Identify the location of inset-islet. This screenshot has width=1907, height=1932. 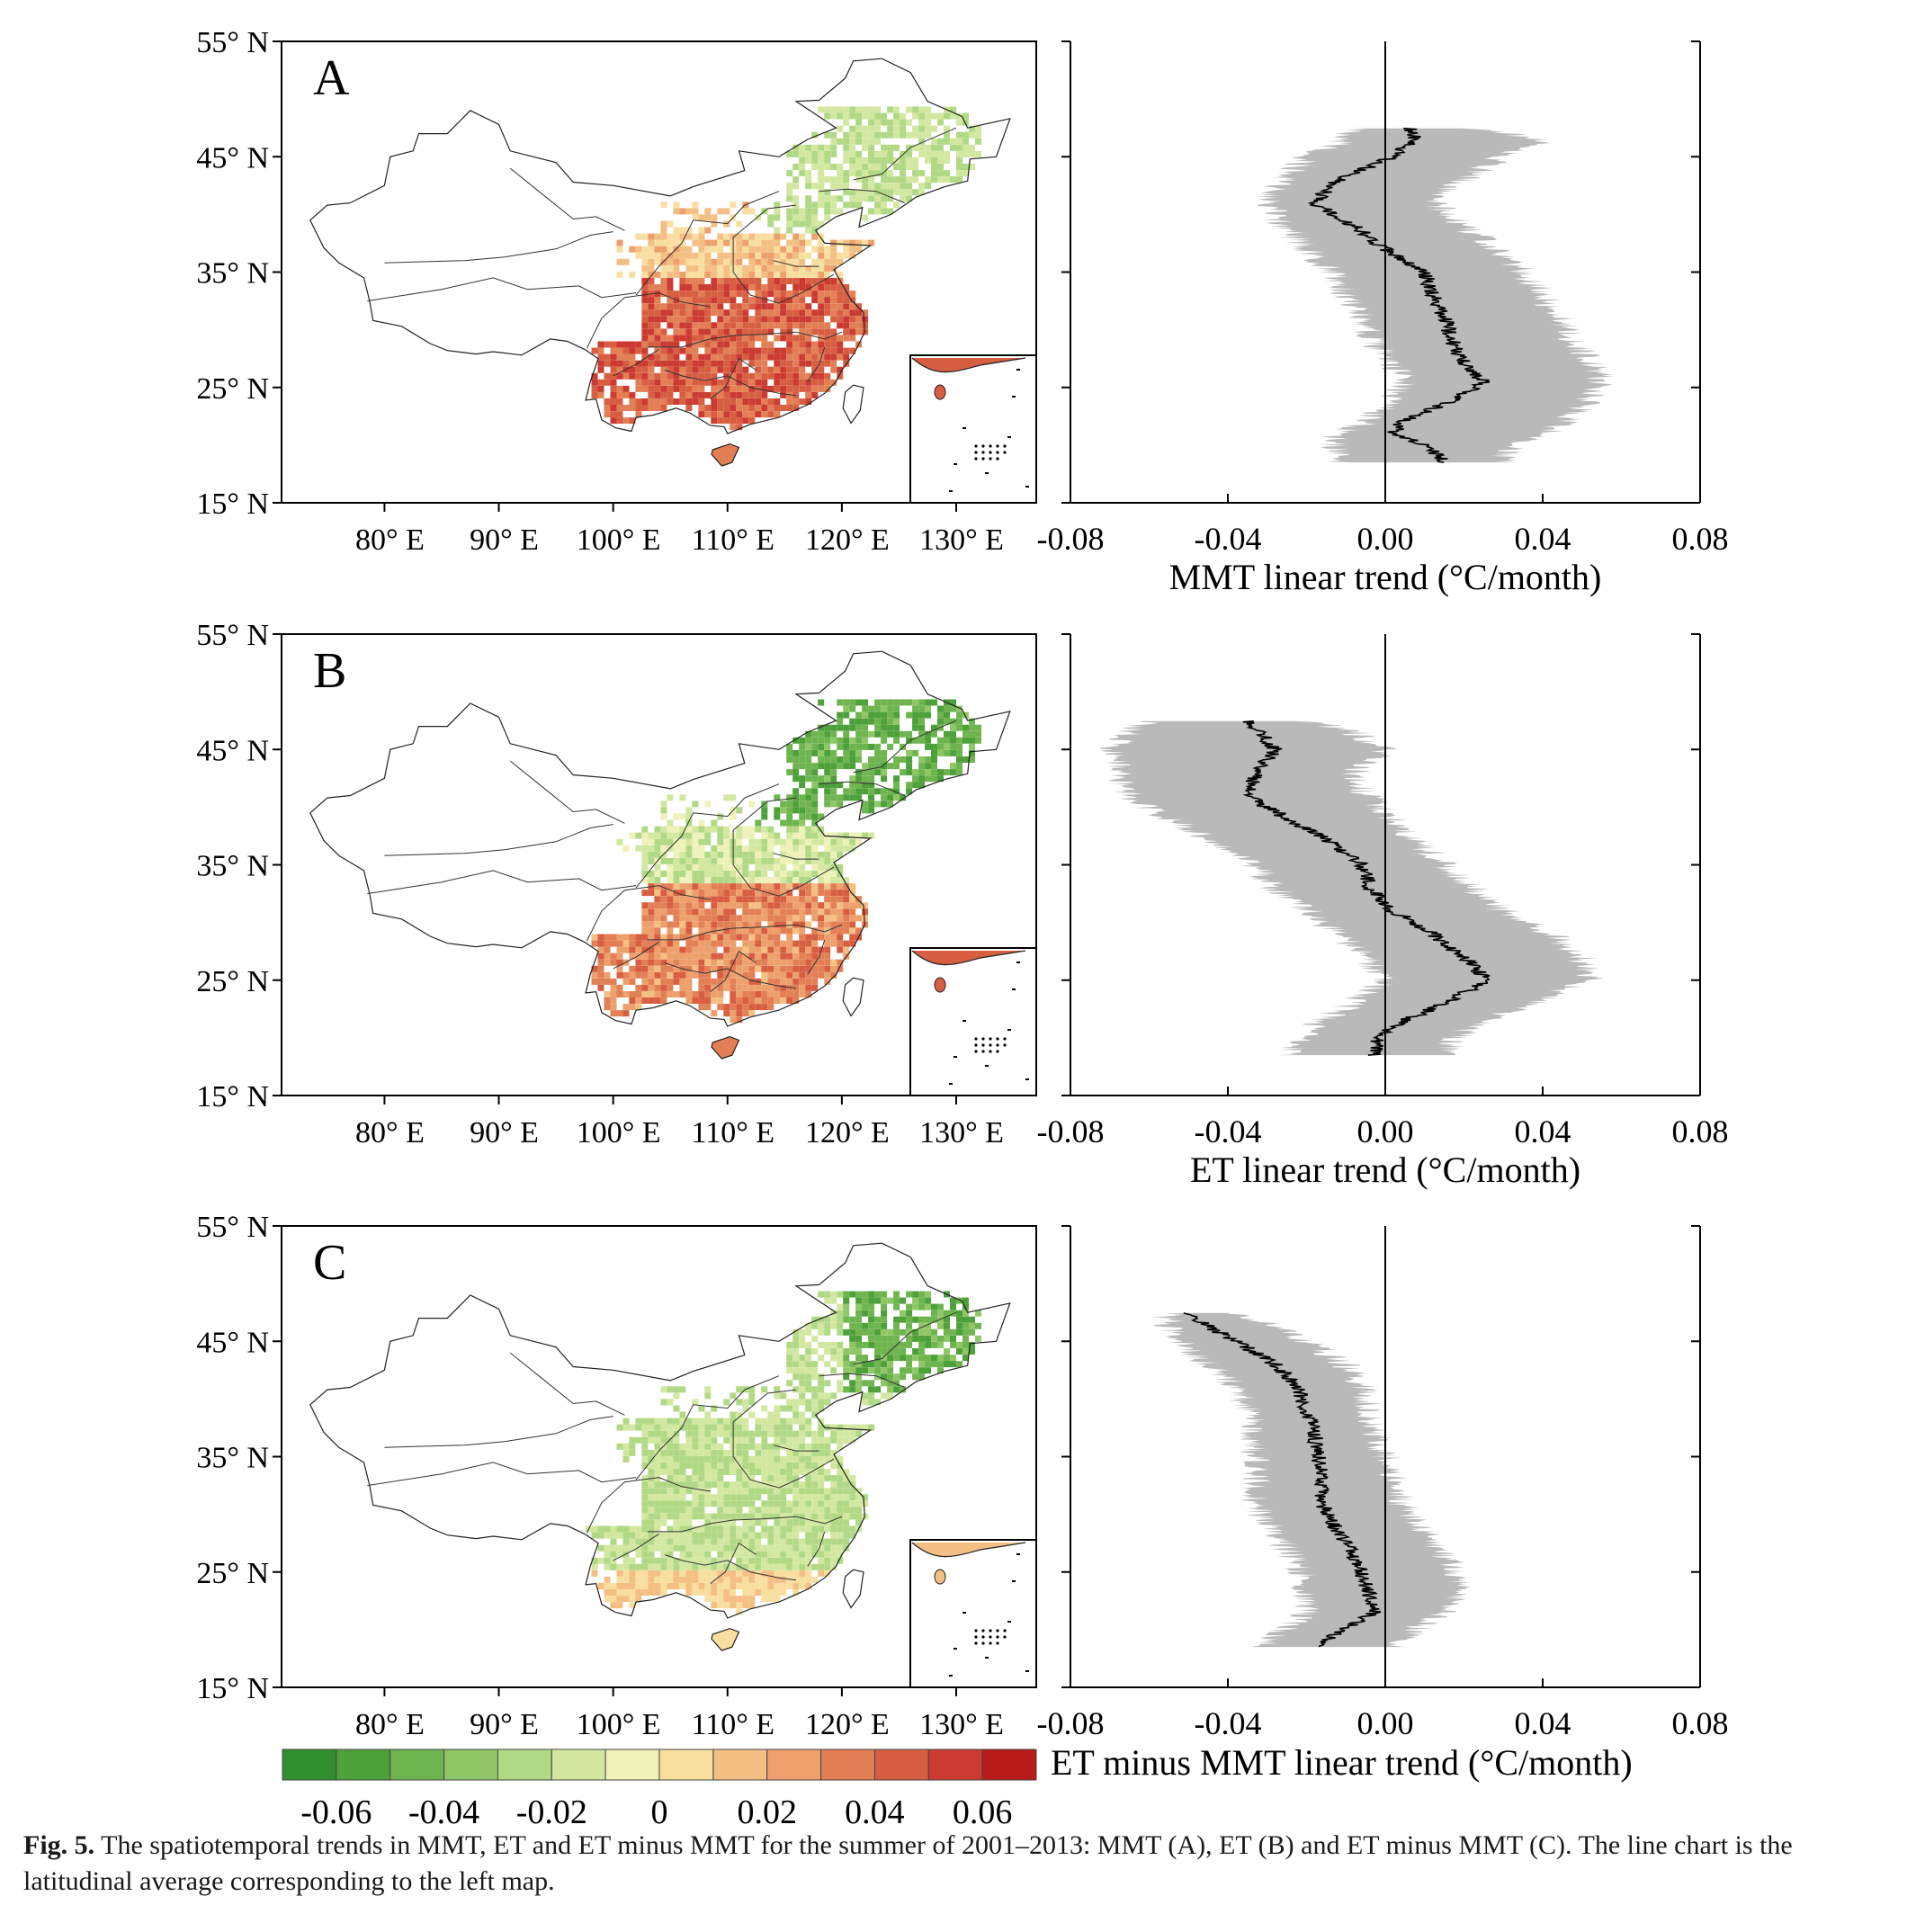
(976, 1630).